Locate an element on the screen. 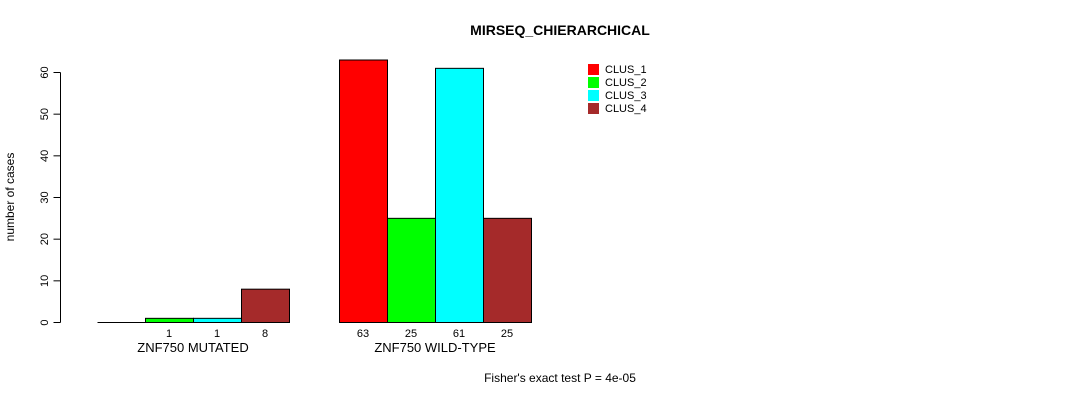 The height and width of the screenshot is (400, 1090). bar-clus_3-group1 is located at coordinates (217, 320).